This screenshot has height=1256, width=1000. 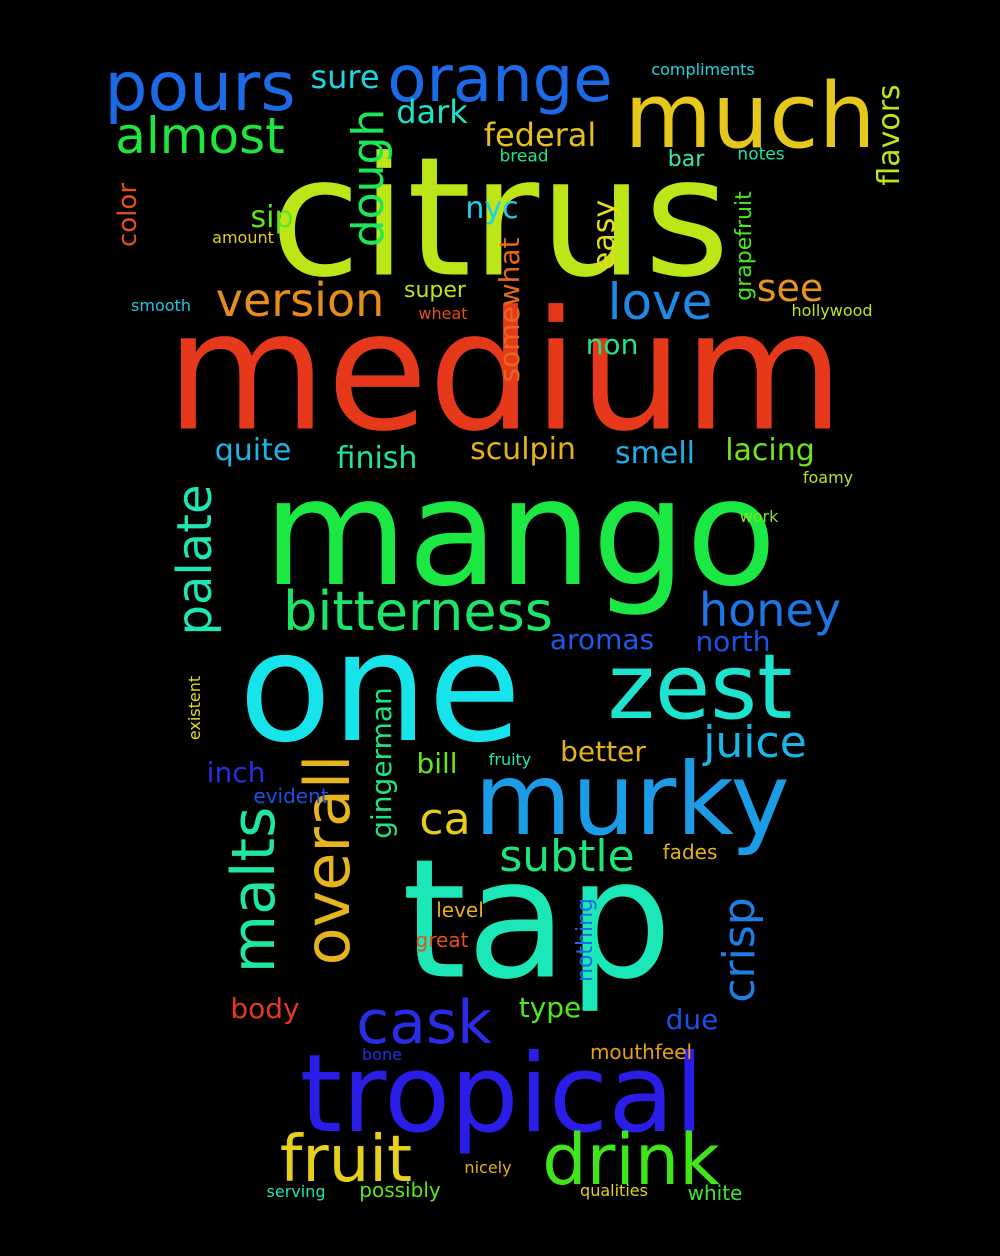 What do you see at coordinates (540, 135) in the screenshot?
I see `word-federal: federal` at bounding box center [540, 135].